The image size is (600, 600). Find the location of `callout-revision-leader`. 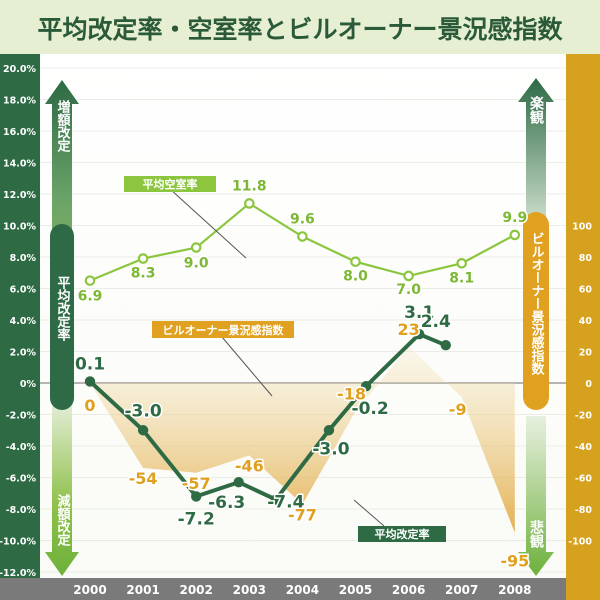

callout-revision-leader is located at coordinates (369, 513).